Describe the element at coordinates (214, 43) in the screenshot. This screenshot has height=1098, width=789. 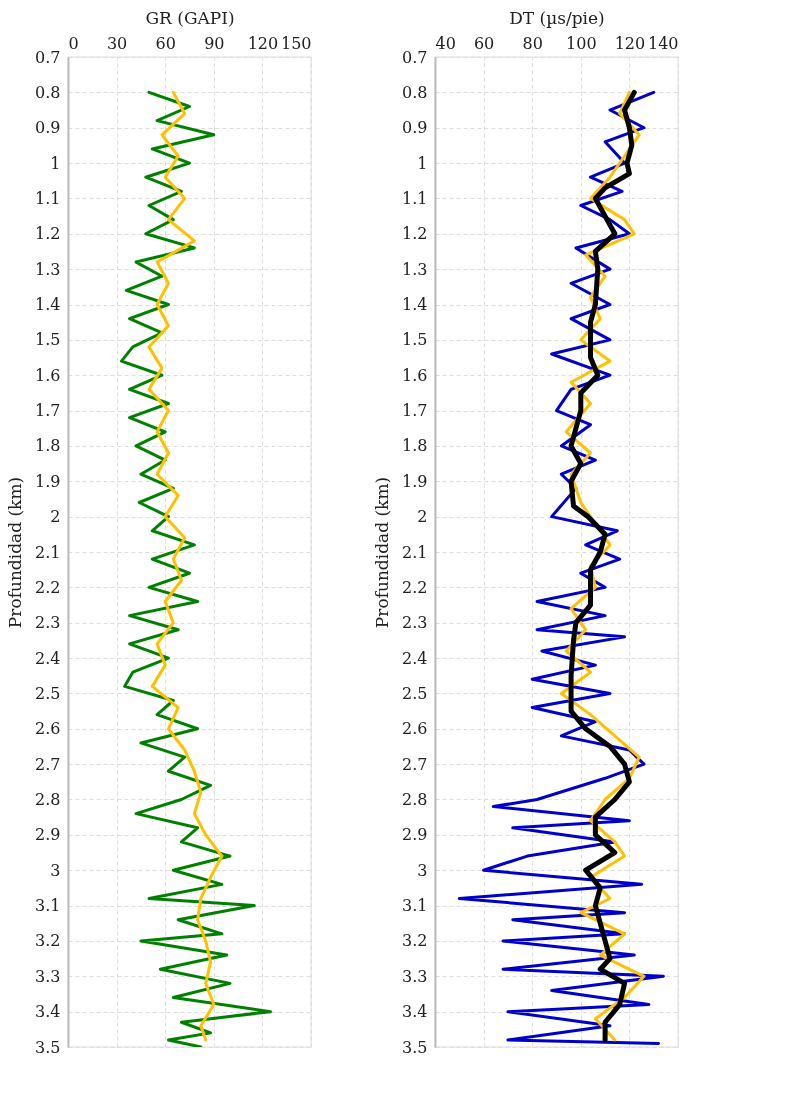
I see `x-tick-label: 90` at that location.